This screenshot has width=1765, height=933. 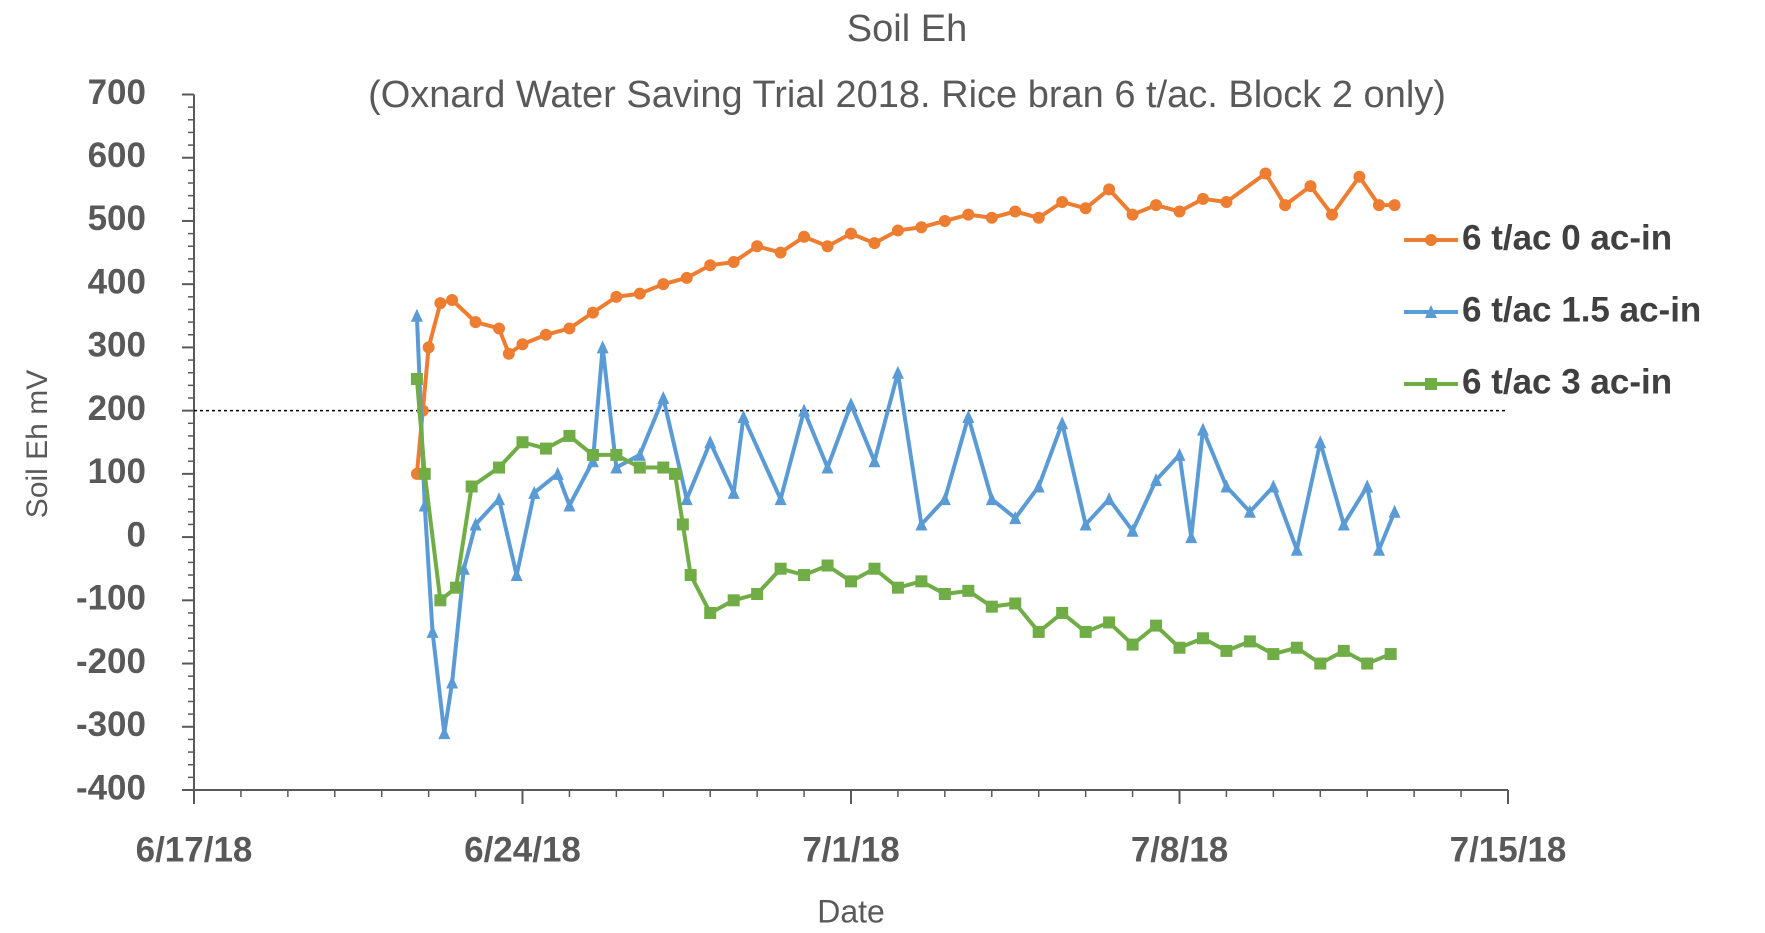 I want to click on y-tick-label: 600, so click(x=117, y=155).